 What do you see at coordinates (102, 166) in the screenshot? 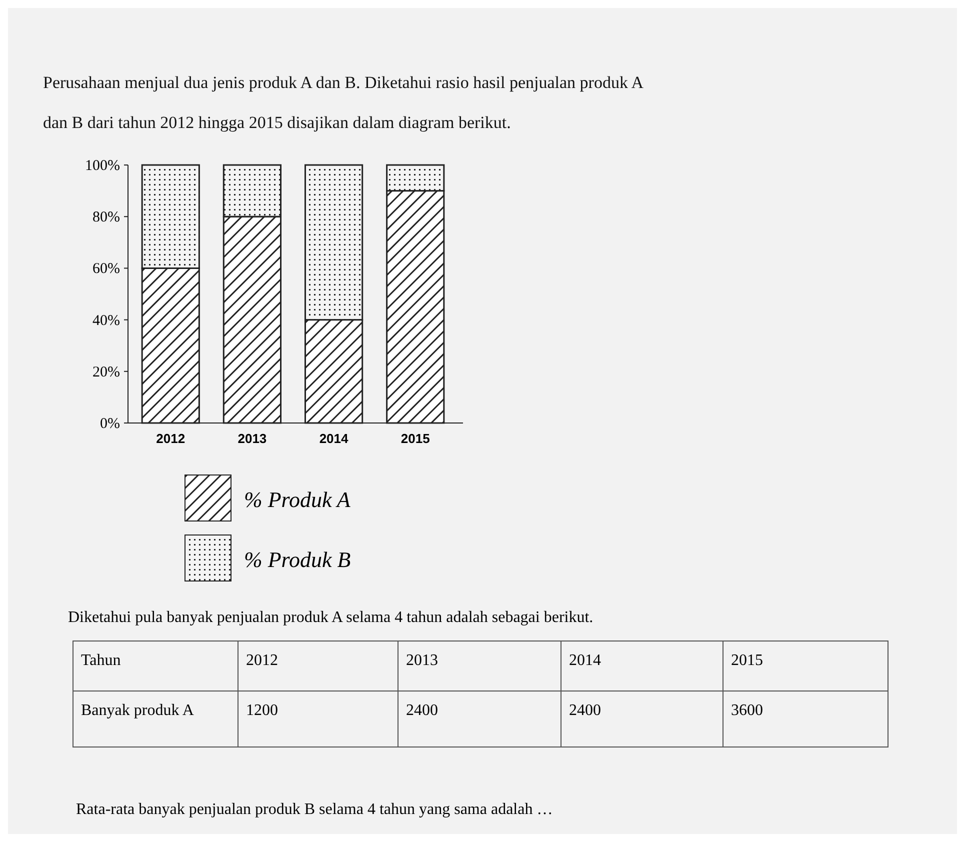
I see `y-tick-label: 100%` at bounding box center [102, 166].